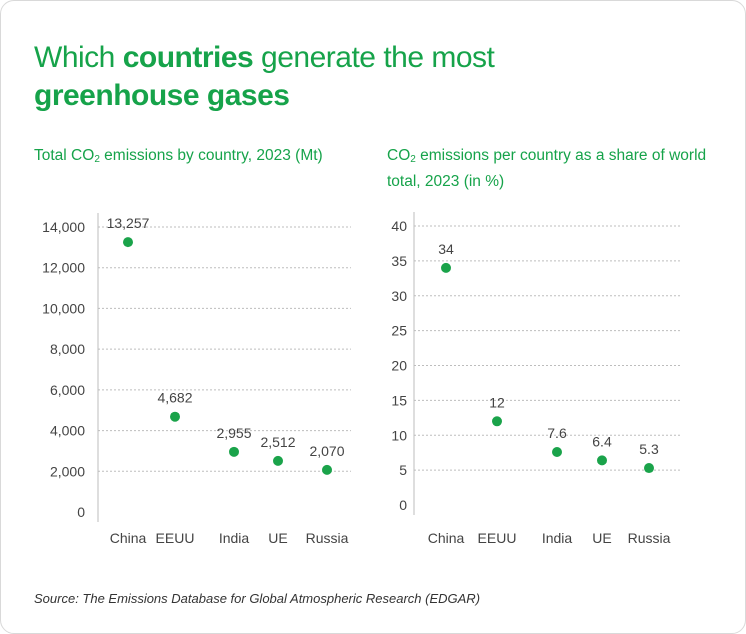 This screenshot has height=634, width=746. I want to click on chart-2-title-sub: 2, so click(413, 159).